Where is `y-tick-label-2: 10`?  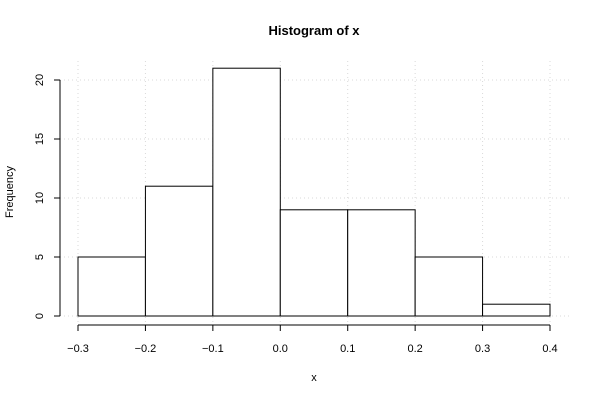
y-tick-label-2: 10 is located at coordinates (40, 198).